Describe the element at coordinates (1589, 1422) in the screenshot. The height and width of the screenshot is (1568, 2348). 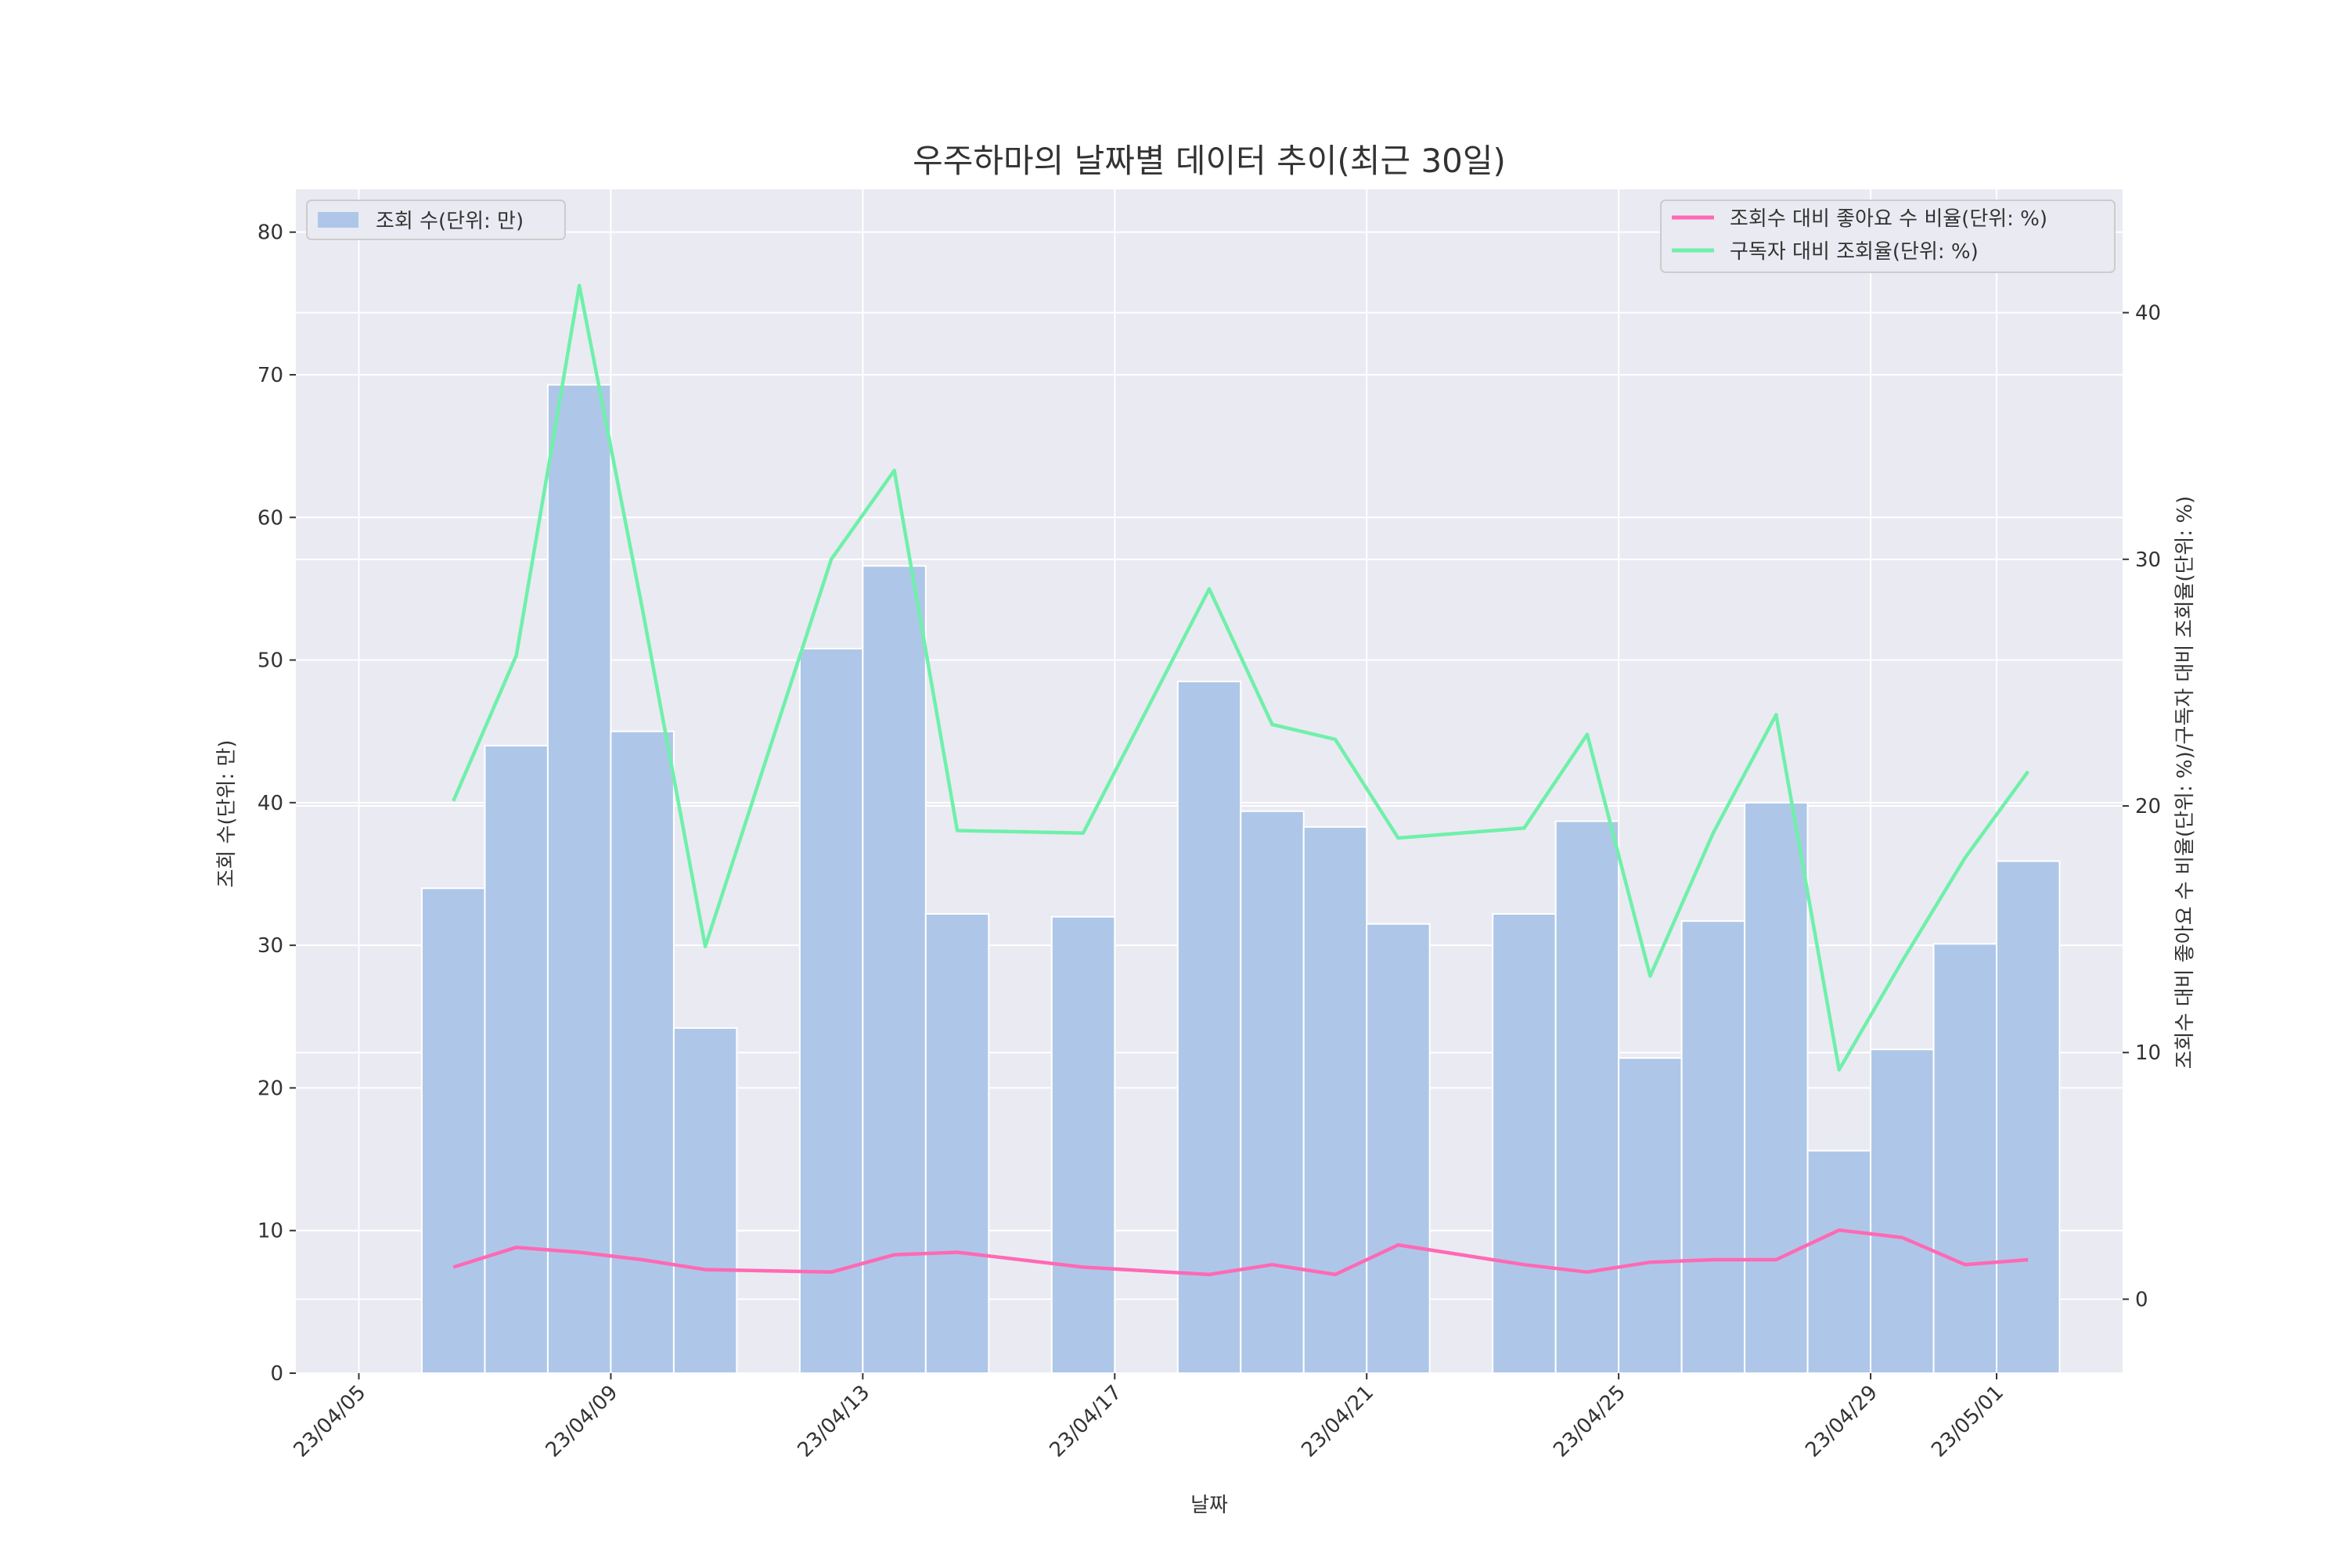
I see `x-tick-label: 23/04/25` at that location.